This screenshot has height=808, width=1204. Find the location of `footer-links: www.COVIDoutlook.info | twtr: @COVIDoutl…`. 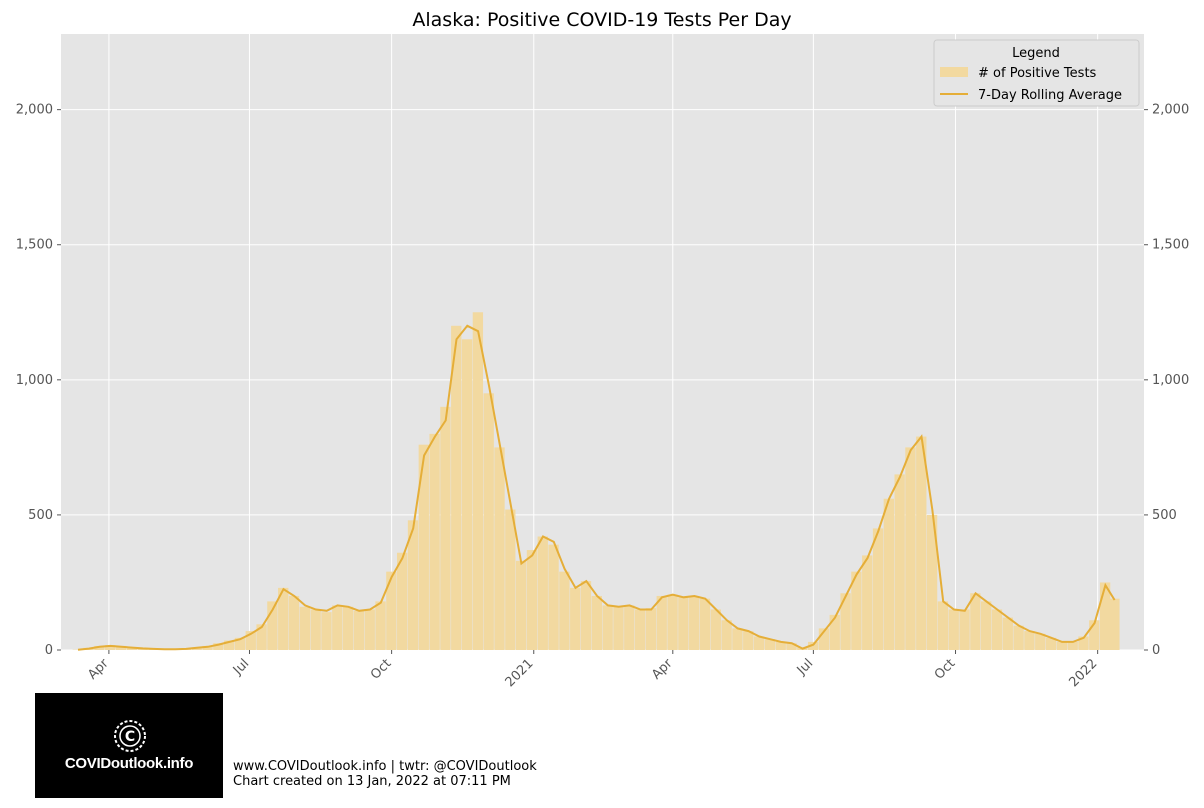

footer-links: www.COVIDoutlook.info | twtr: @COVIDoutl… is located at coordinates (385, 766).